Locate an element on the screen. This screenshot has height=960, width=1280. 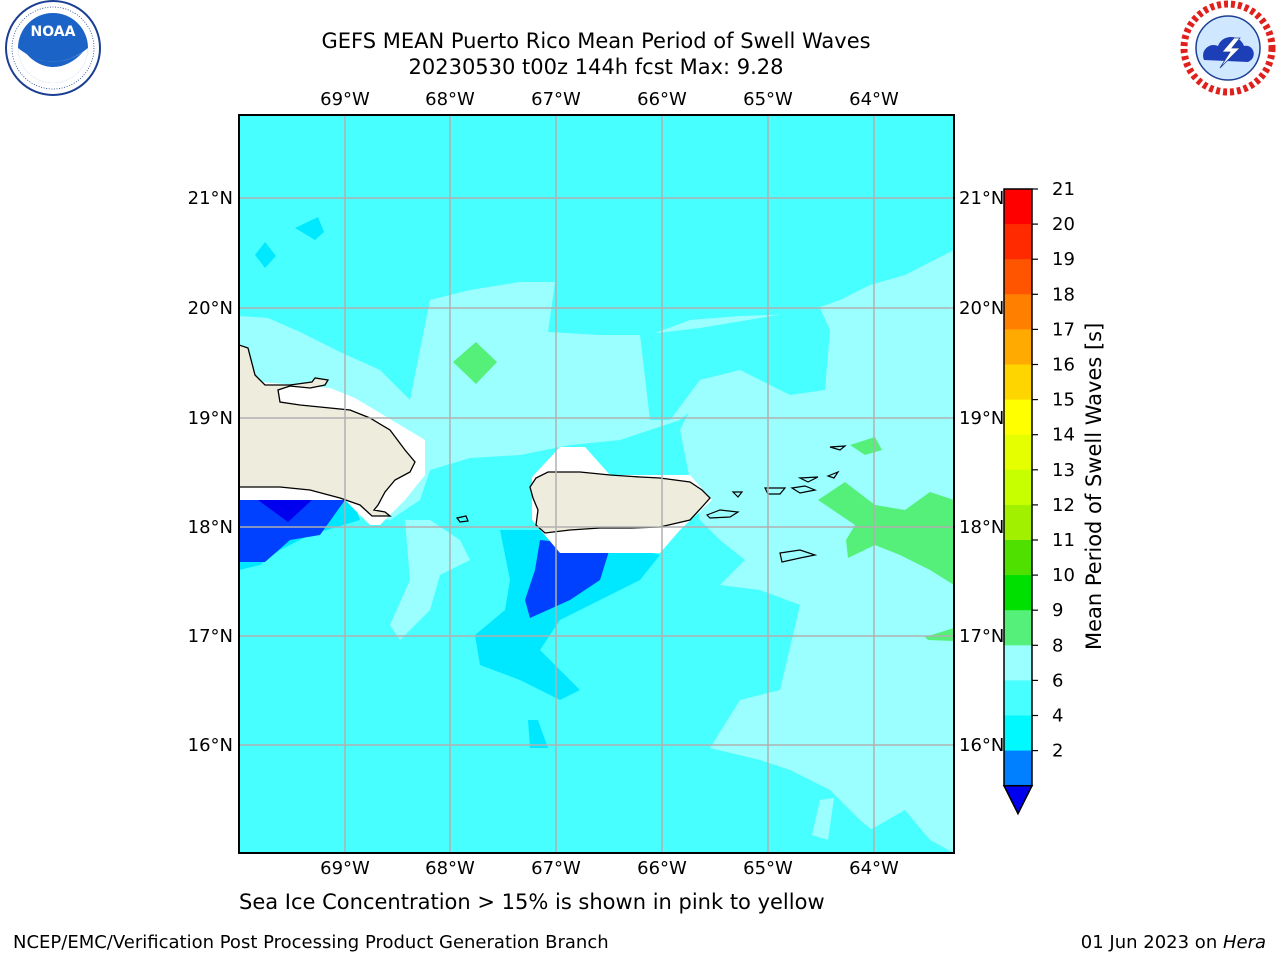
noaa-logo-icon: NOAA is located at coordinates (53, 48).